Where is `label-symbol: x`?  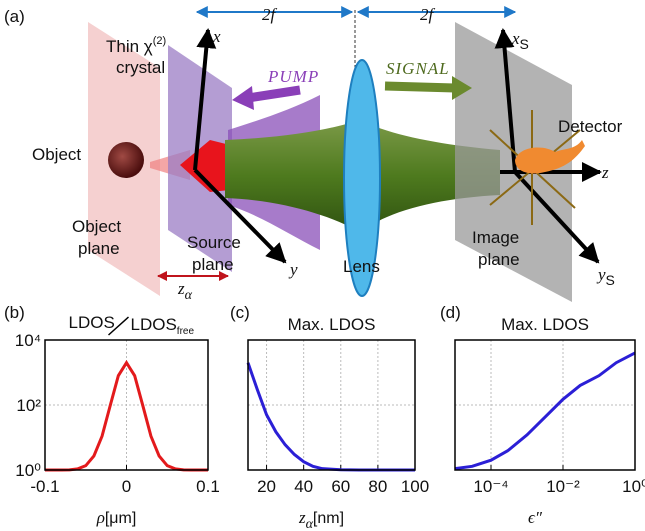 label-symbol: x is located at coordinates (515, 38).